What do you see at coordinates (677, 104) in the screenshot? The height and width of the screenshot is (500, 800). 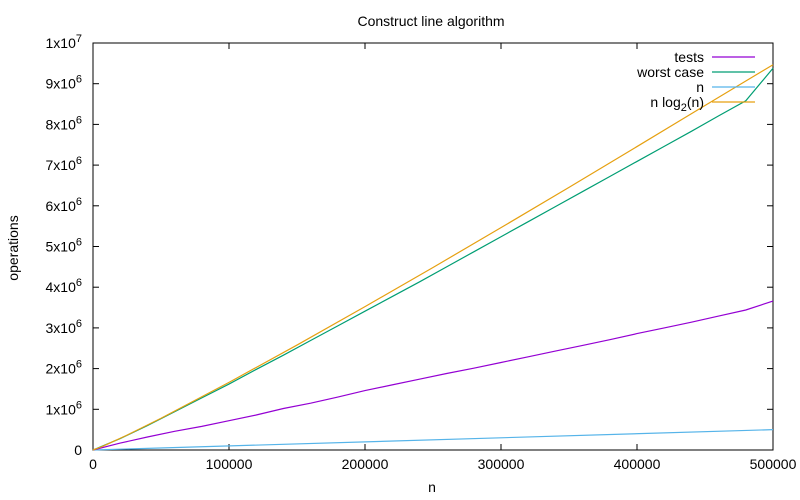 I see `legend-label: n log2(n)` at bounding box center [677, 104].